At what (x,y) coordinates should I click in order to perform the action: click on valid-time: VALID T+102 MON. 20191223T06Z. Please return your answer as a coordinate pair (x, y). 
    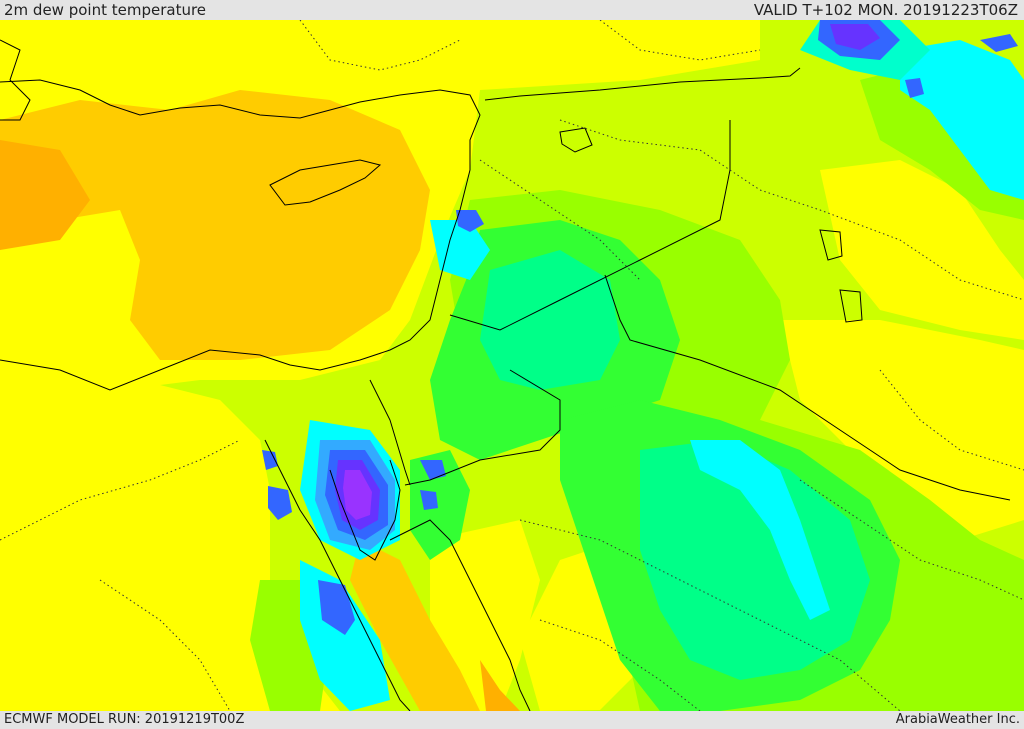
    Looking at the image, I should click on (885, 10).